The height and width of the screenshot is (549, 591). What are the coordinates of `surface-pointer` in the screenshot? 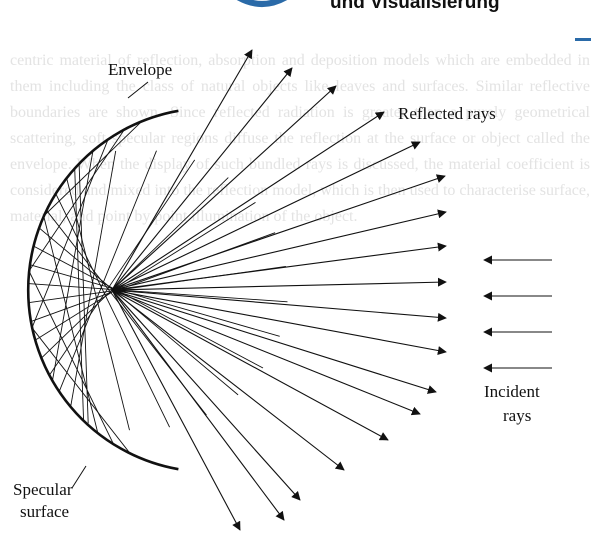 It's located at (79, 477).